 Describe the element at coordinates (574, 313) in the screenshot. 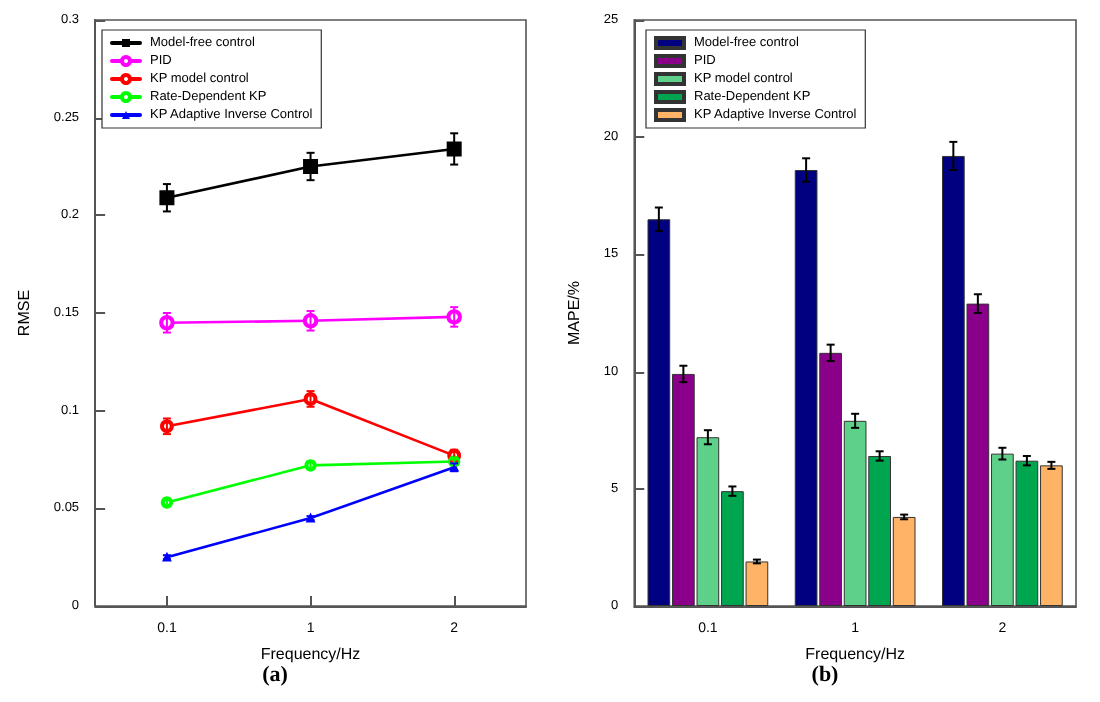

I see `y-axis-title: MAPE/%` at that location.